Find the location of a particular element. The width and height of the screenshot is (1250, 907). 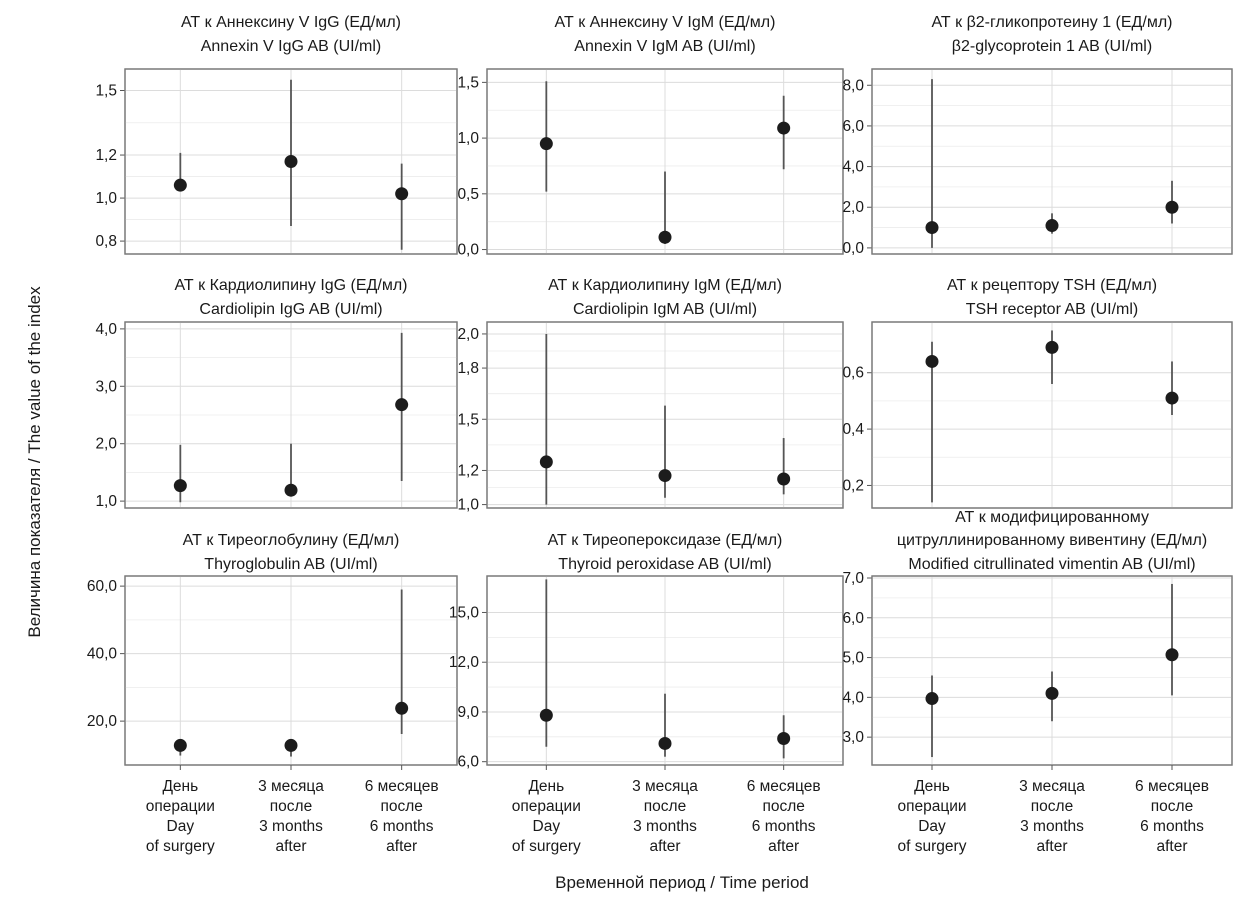

y-tick-label: 0,6 is located at coordinates (853, 373).